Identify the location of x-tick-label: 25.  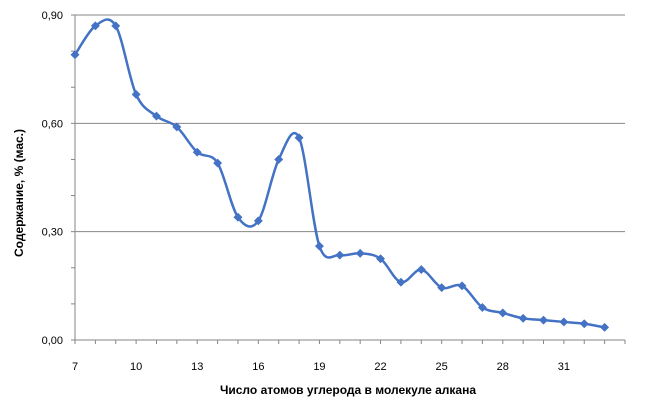
(442, 367).